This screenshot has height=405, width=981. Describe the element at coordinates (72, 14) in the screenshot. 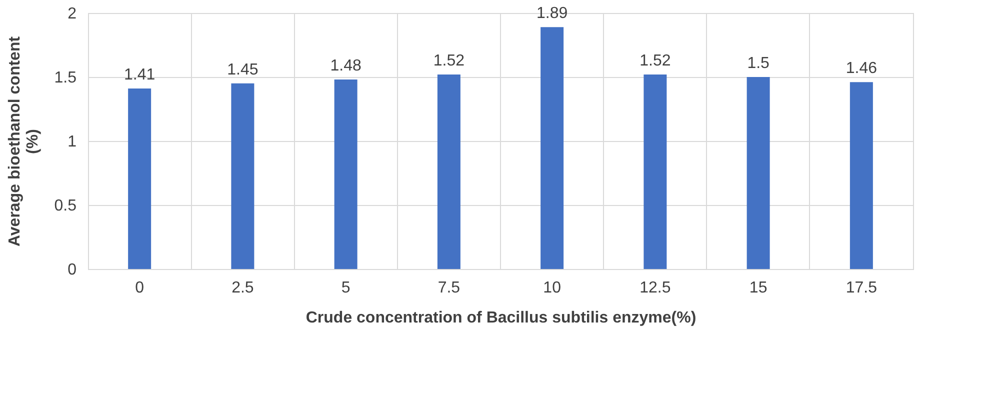

I see `y-tick-label: 2` at that location.